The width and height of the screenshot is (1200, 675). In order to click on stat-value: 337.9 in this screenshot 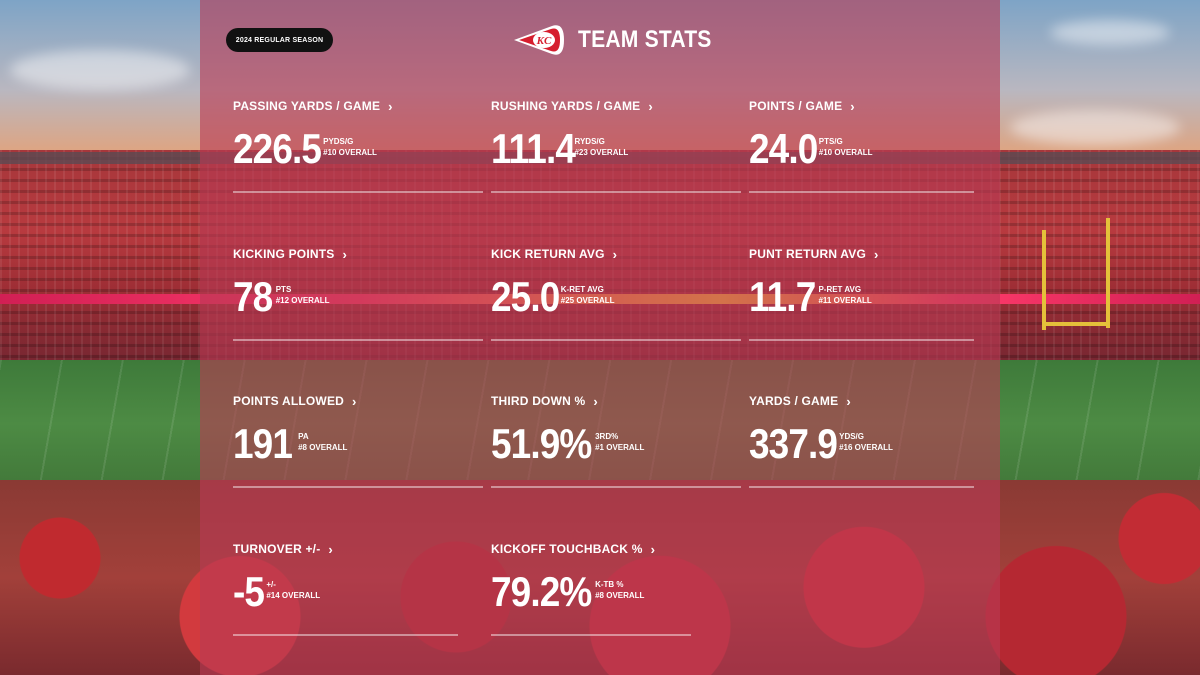, I will do `click(793, 443)`.